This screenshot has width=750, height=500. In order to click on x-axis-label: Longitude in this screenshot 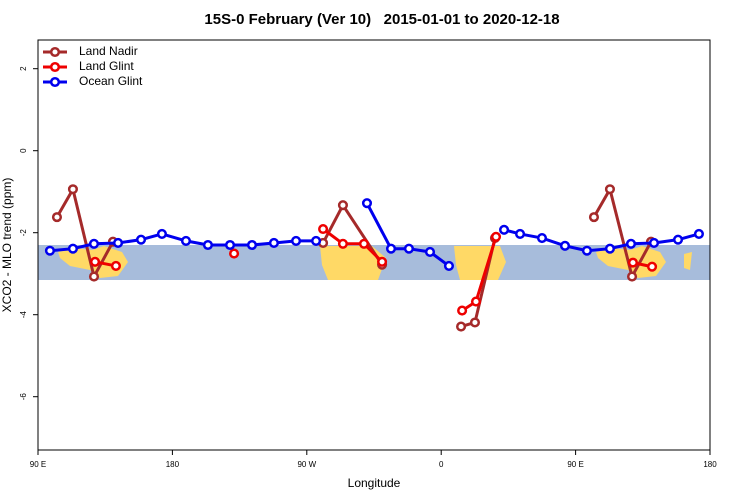, I will do `click(374, 483)`.